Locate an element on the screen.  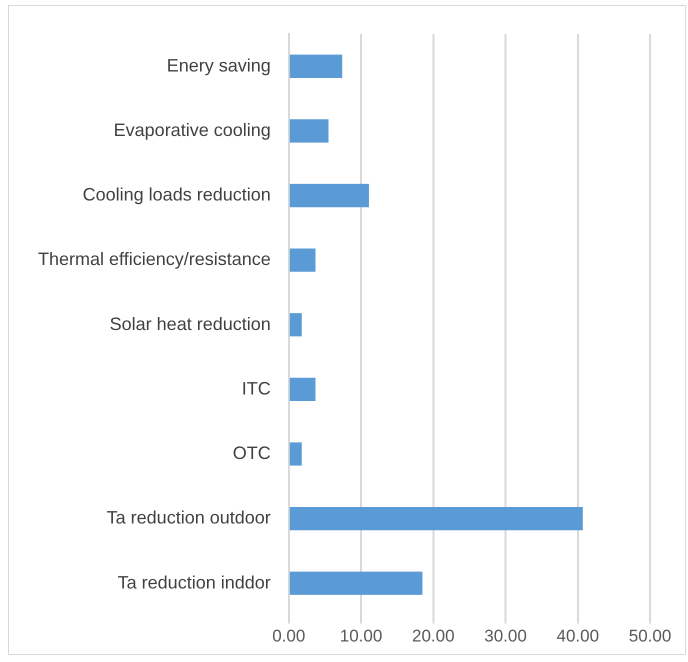
y-tick-label: OTC is located at coordinates (251, 453).